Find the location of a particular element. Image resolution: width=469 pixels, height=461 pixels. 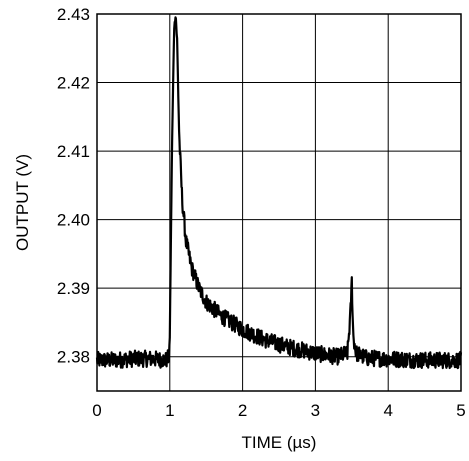

y-tick-label: 2.42 is located at coordinates (73, 83).